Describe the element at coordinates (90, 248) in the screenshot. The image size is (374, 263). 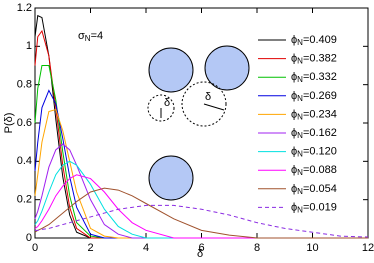
I see `x-tick-label: 2` at that location.